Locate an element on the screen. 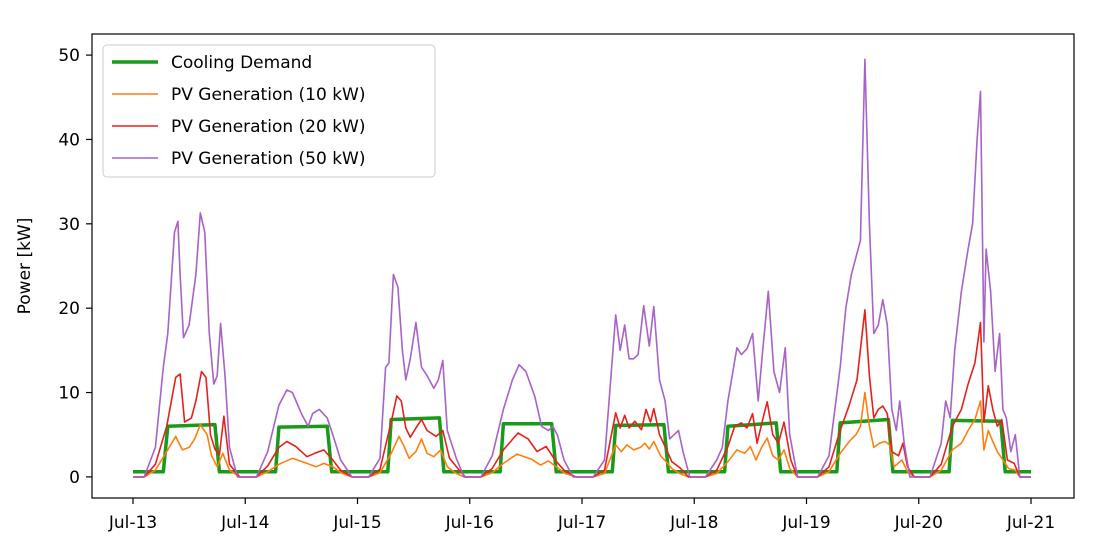 The height and width of the screenshot is (554, 1098). series-line-pv-generation-10-kw is located at coordinates (582, 434).